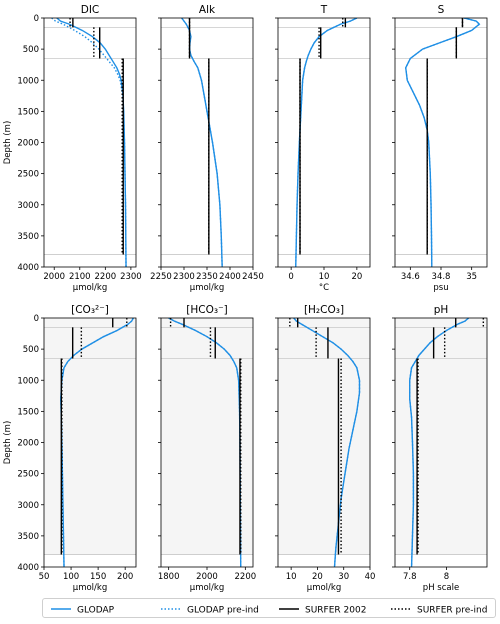 This screenshot has height=624, width=500. I want to click on panel-title: [HCO₃⁻], so click(206, 310).